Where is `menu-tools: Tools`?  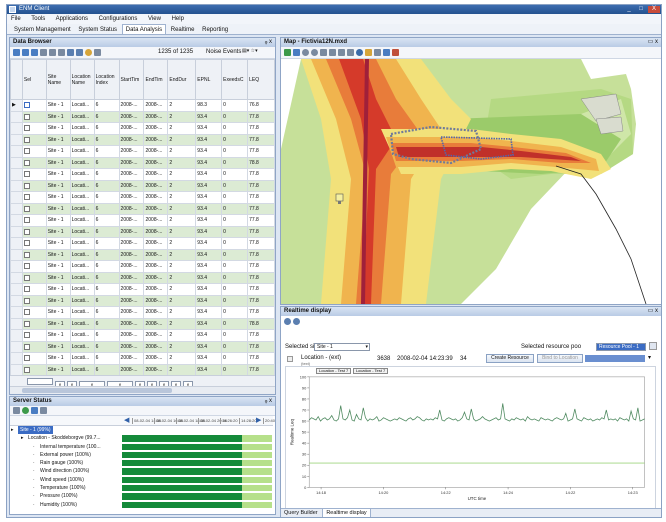
menu-tools: Tools is located at coordinates (38, 19).